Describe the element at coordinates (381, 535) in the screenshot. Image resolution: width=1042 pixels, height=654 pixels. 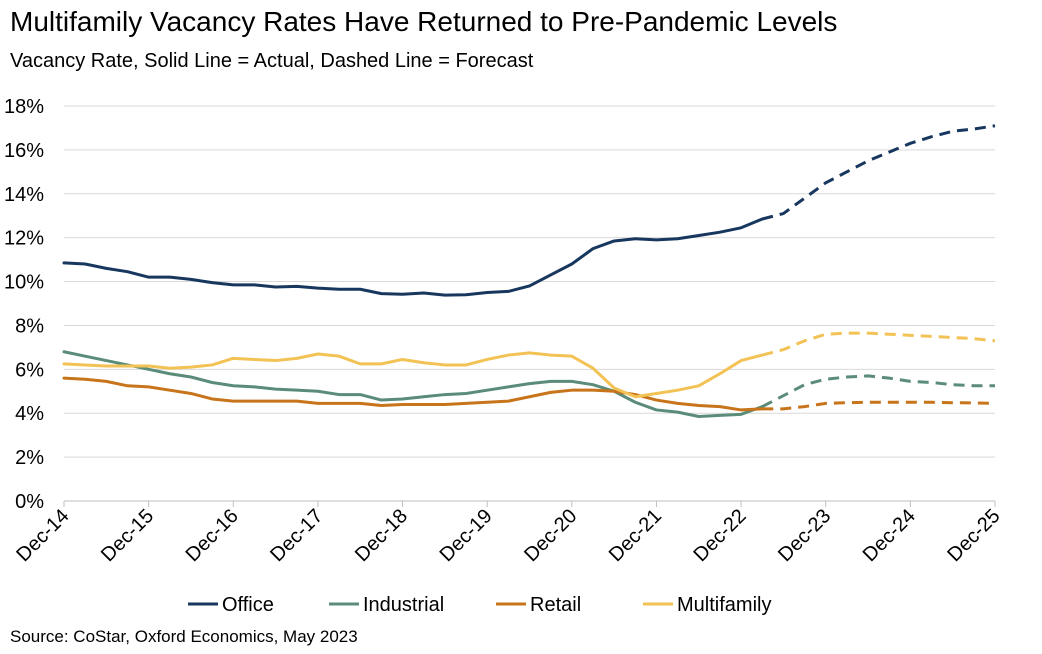
I see `x-tick-label: Dec-18` at that location.